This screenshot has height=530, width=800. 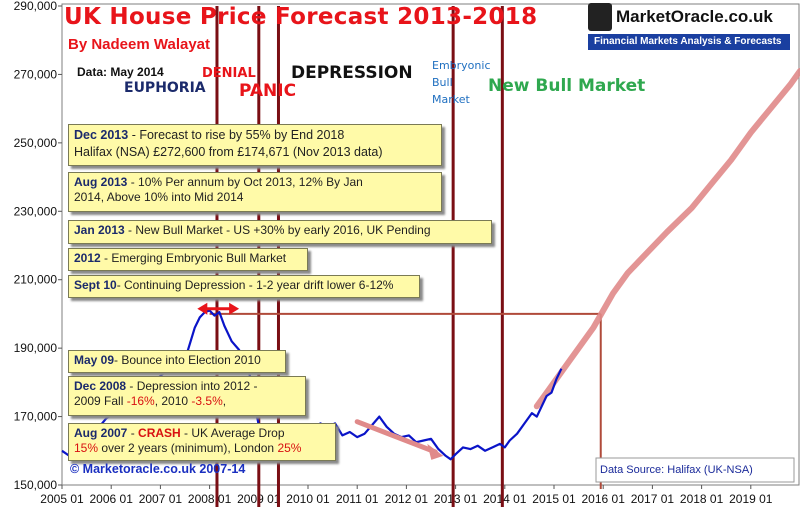 What do you see at coordinates (100, 401) in the screenshot?
I see `annotation-text: 2009 Fall` at bounding box center [100, 401].